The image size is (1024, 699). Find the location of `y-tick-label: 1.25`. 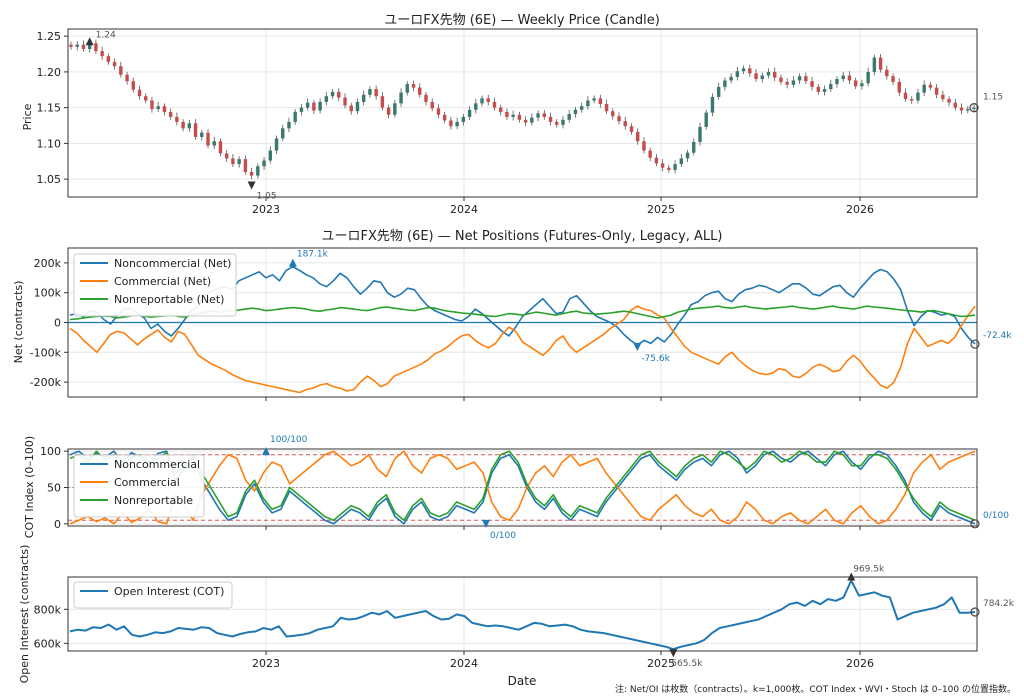

y-tick-label: 1.25 is located at coordinates (49, 36).